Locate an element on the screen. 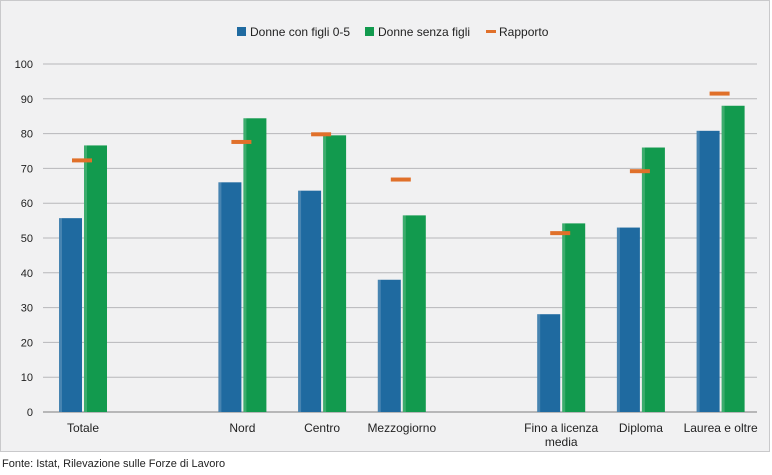  y-tick-label-30: 30 is located at coordinates (27, 309).